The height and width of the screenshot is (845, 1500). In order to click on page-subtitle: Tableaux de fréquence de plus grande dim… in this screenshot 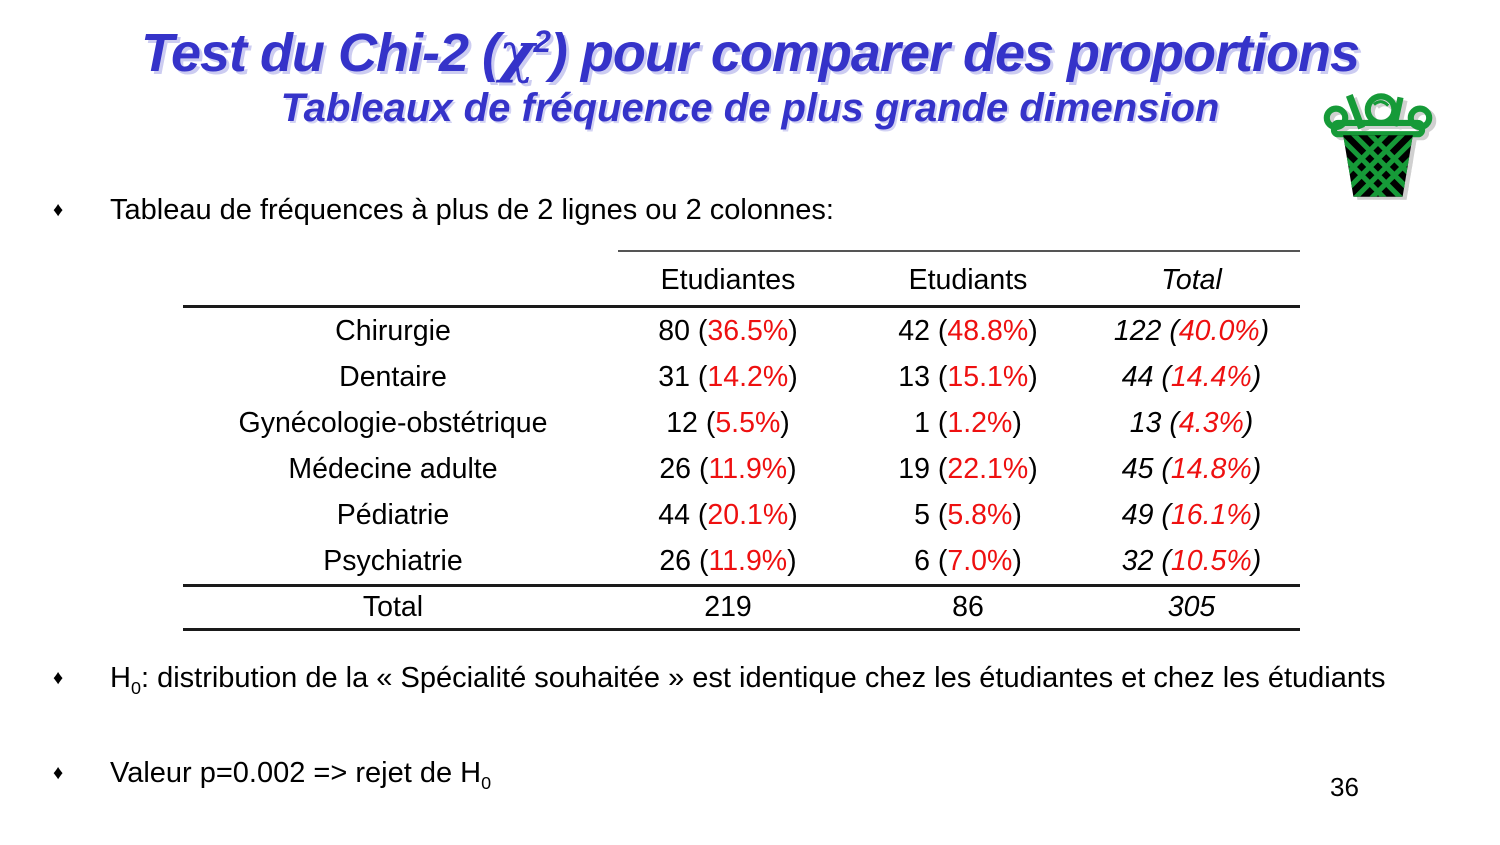, I will do `click(750, 108)`.